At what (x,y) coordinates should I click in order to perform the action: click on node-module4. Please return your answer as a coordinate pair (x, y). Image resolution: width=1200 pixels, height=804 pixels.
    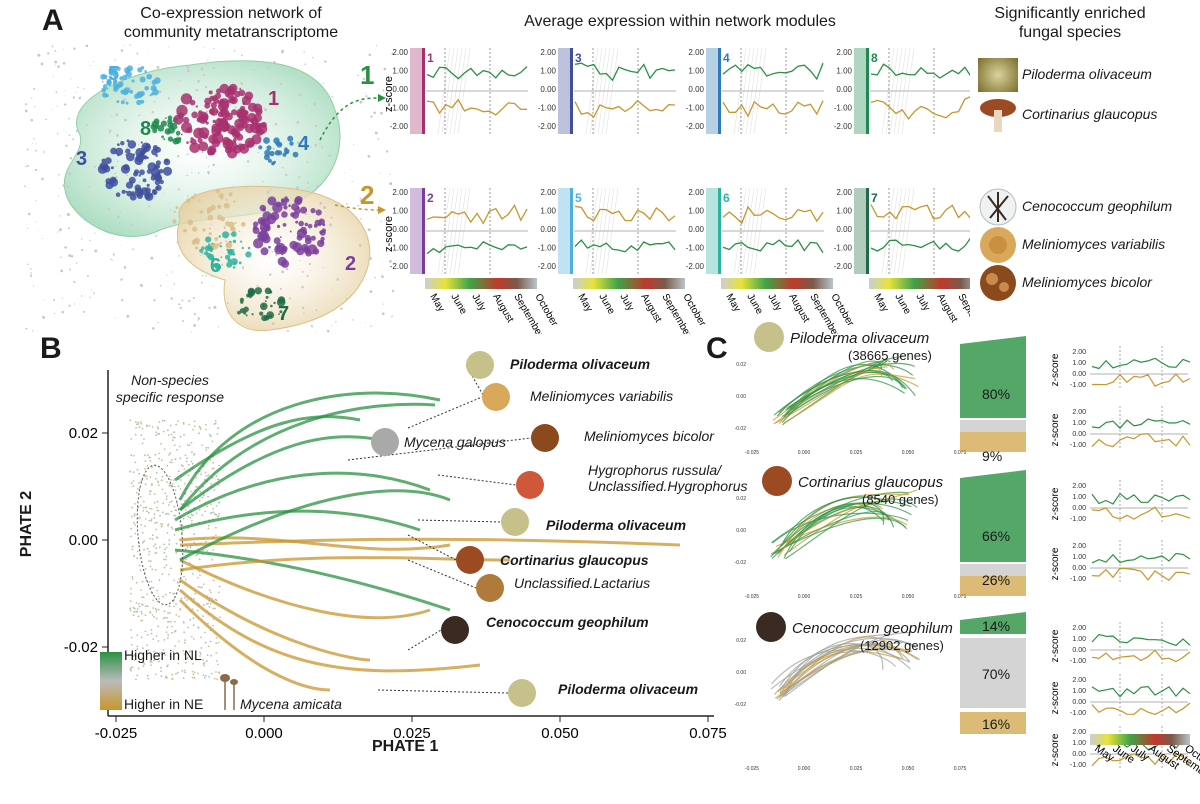
    Looking at the image, I should click on (290, 138).